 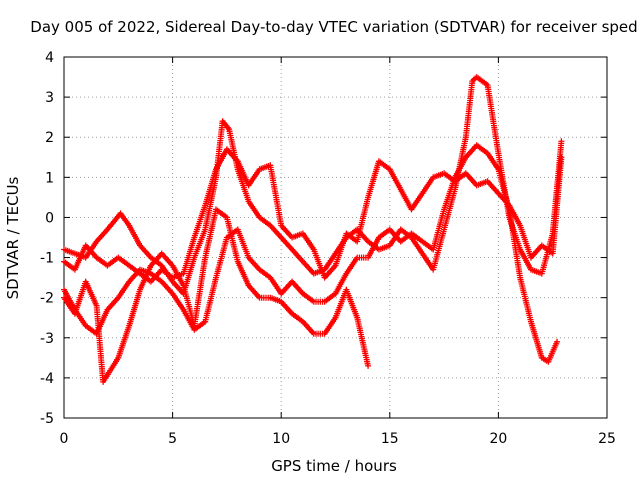 What do you see at coordinates (172, 439) in the screenshot?
I see `x-tick-label: 5` at bounding box center [172, 439].